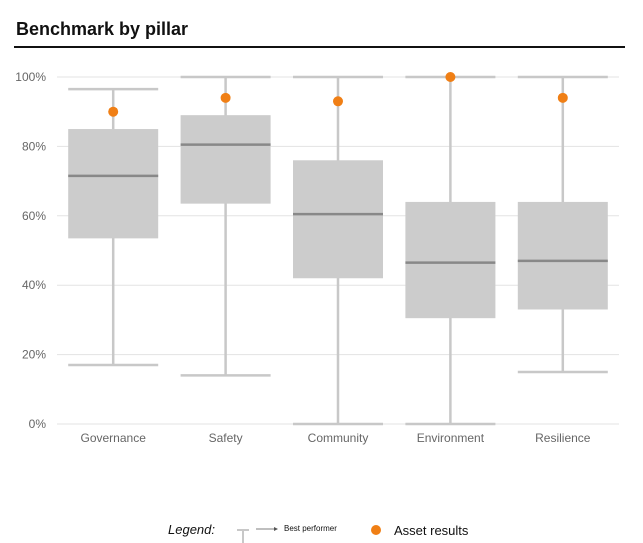 This screenshot has height=543, width=643. Describe the element at coordinates (191, 529) in the screenshot. I see `legend-label: Legend:` at that location.